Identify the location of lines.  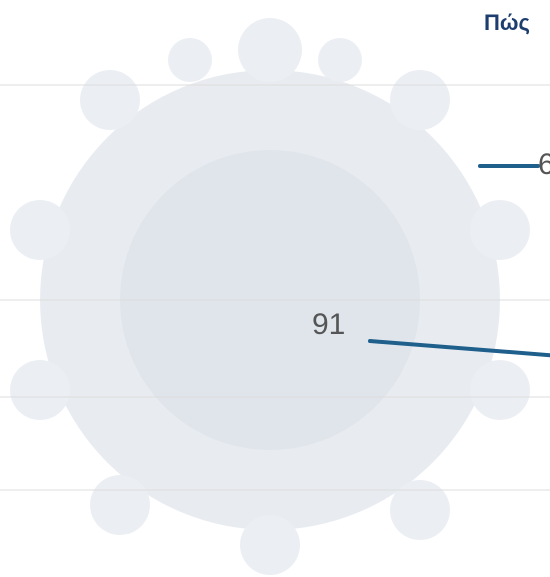
(459, 261).